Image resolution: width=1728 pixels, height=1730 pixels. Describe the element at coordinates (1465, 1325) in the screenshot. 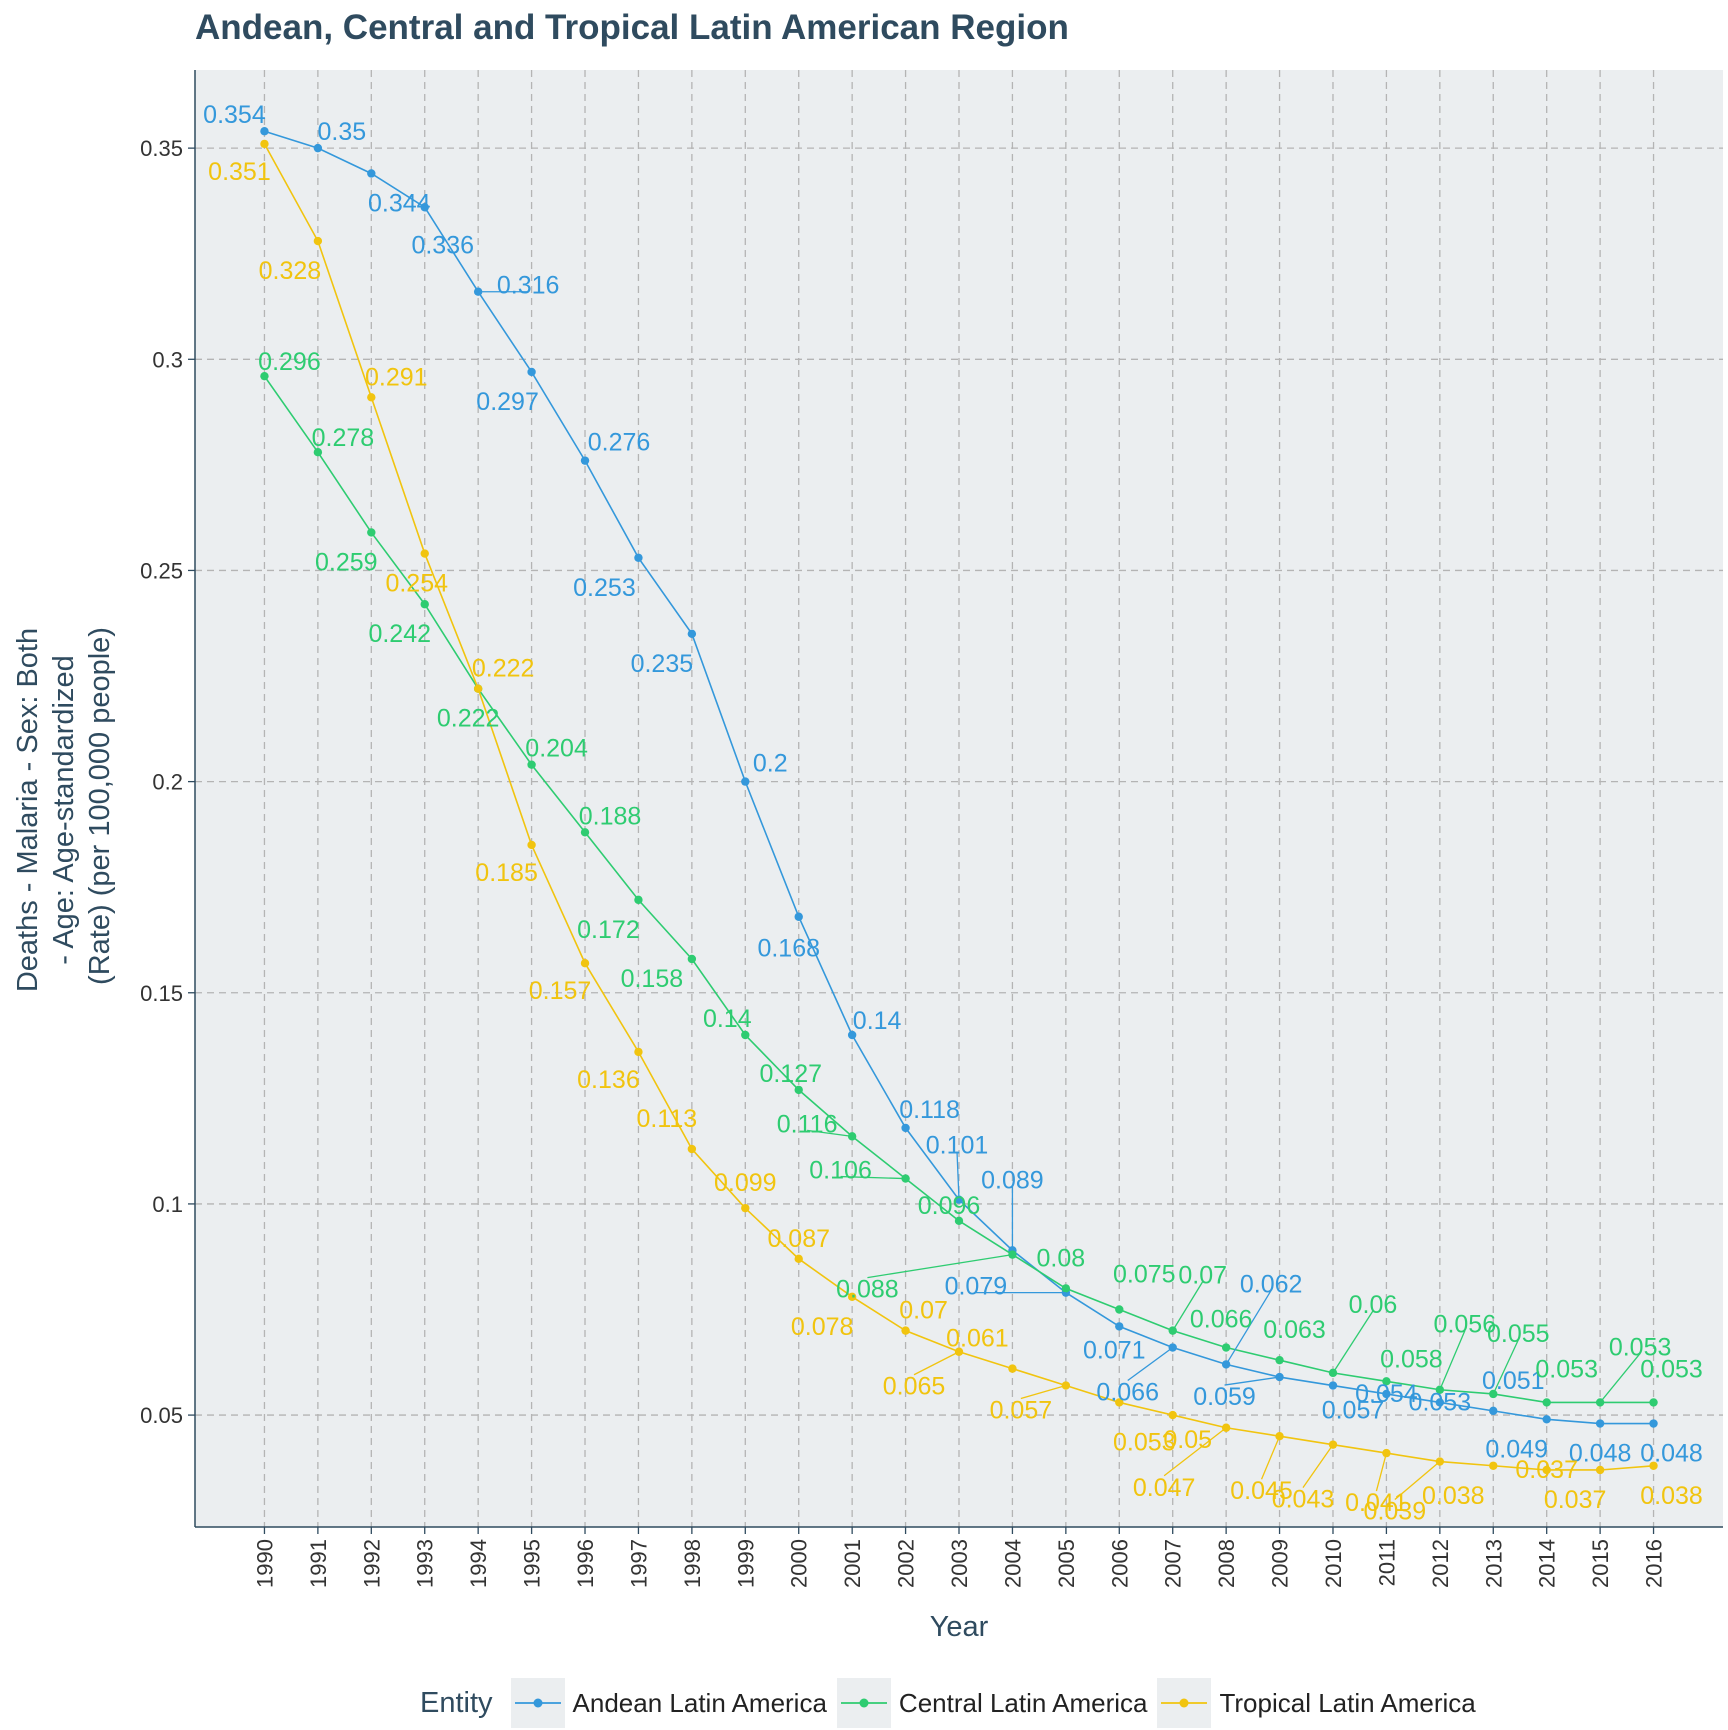

I see `data-label-central: 0.056` at that location.